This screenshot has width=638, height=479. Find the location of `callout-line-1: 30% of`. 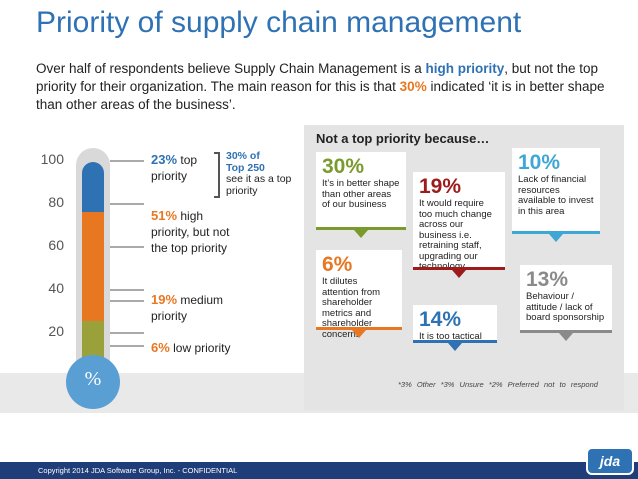

callout-line-1: 30% of is located at coordinates (243, 156).